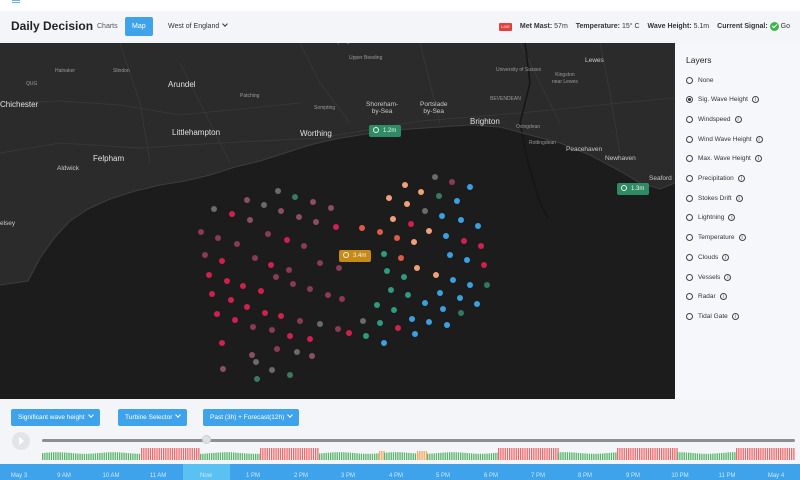 The image size is (800, 480). What do you see at coordinates (715, 179) in the screenshot?
I see `layer-option-precipitation: Precipitation i` at bounding box center [715, 179].